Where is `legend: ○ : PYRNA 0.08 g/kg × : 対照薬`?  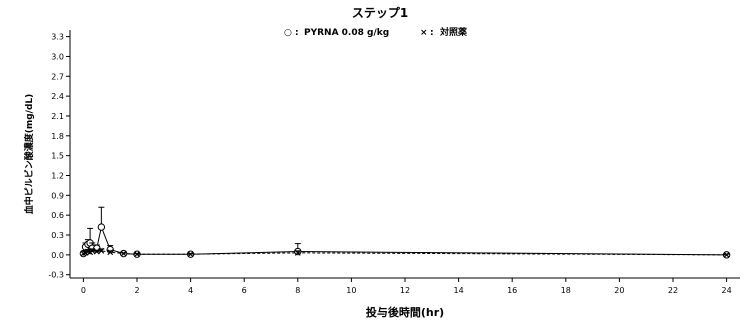 legend: ○ : PYRNA 0.08 g/kg × : 対照薬 is located at coordinates (376, 32).